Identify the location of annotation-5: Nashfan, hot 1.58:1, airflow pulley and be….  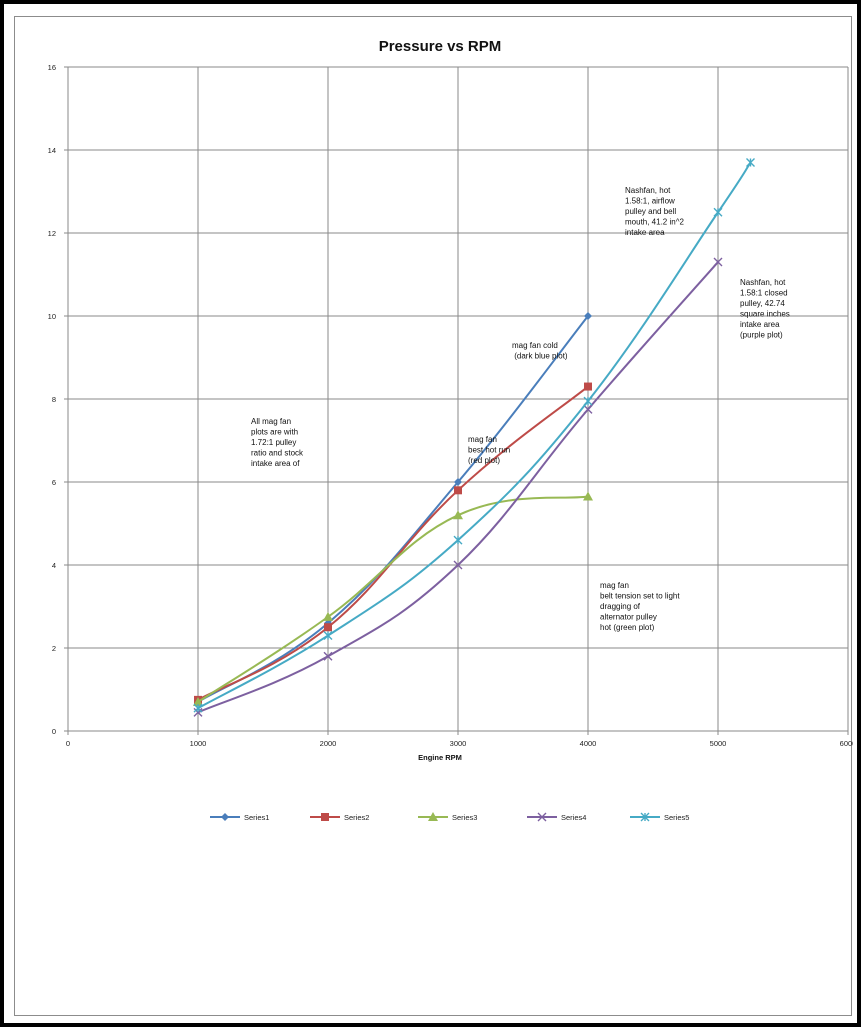
(654, 211).